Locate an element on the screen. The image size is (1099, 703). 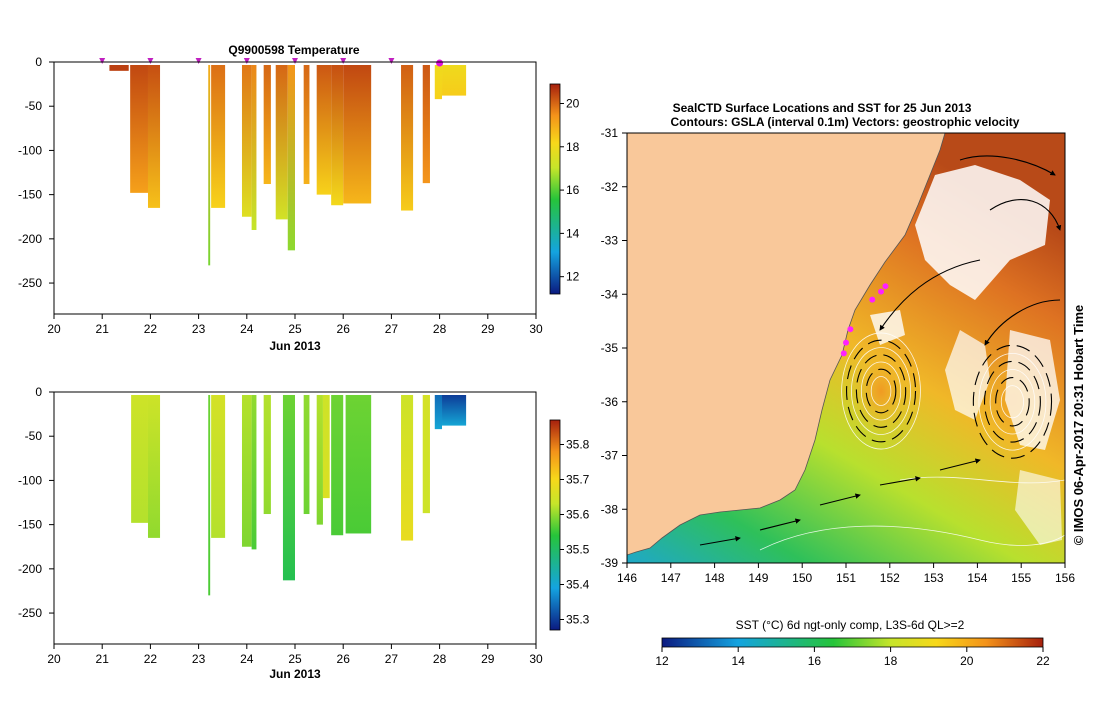
temperature-profiles is located at coordinates (288, 165).